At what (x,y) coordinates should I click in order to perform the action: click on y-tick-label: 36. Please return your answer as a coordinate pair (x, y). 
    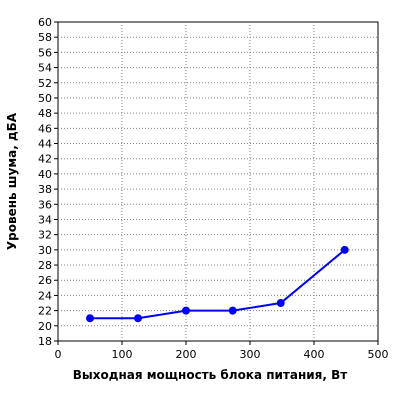
    Looking at the image, I should click on (45, 204).